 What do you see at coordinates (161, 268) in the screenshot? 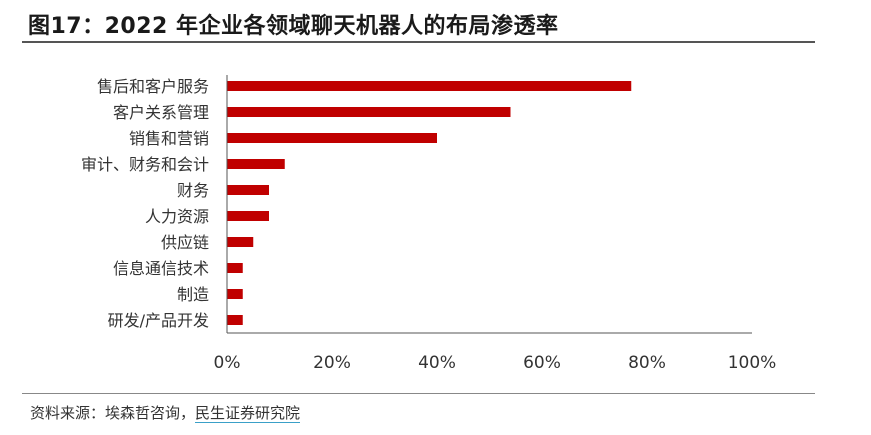
I see `category-label: 信息通信技术` at bounding box center [161, 268].